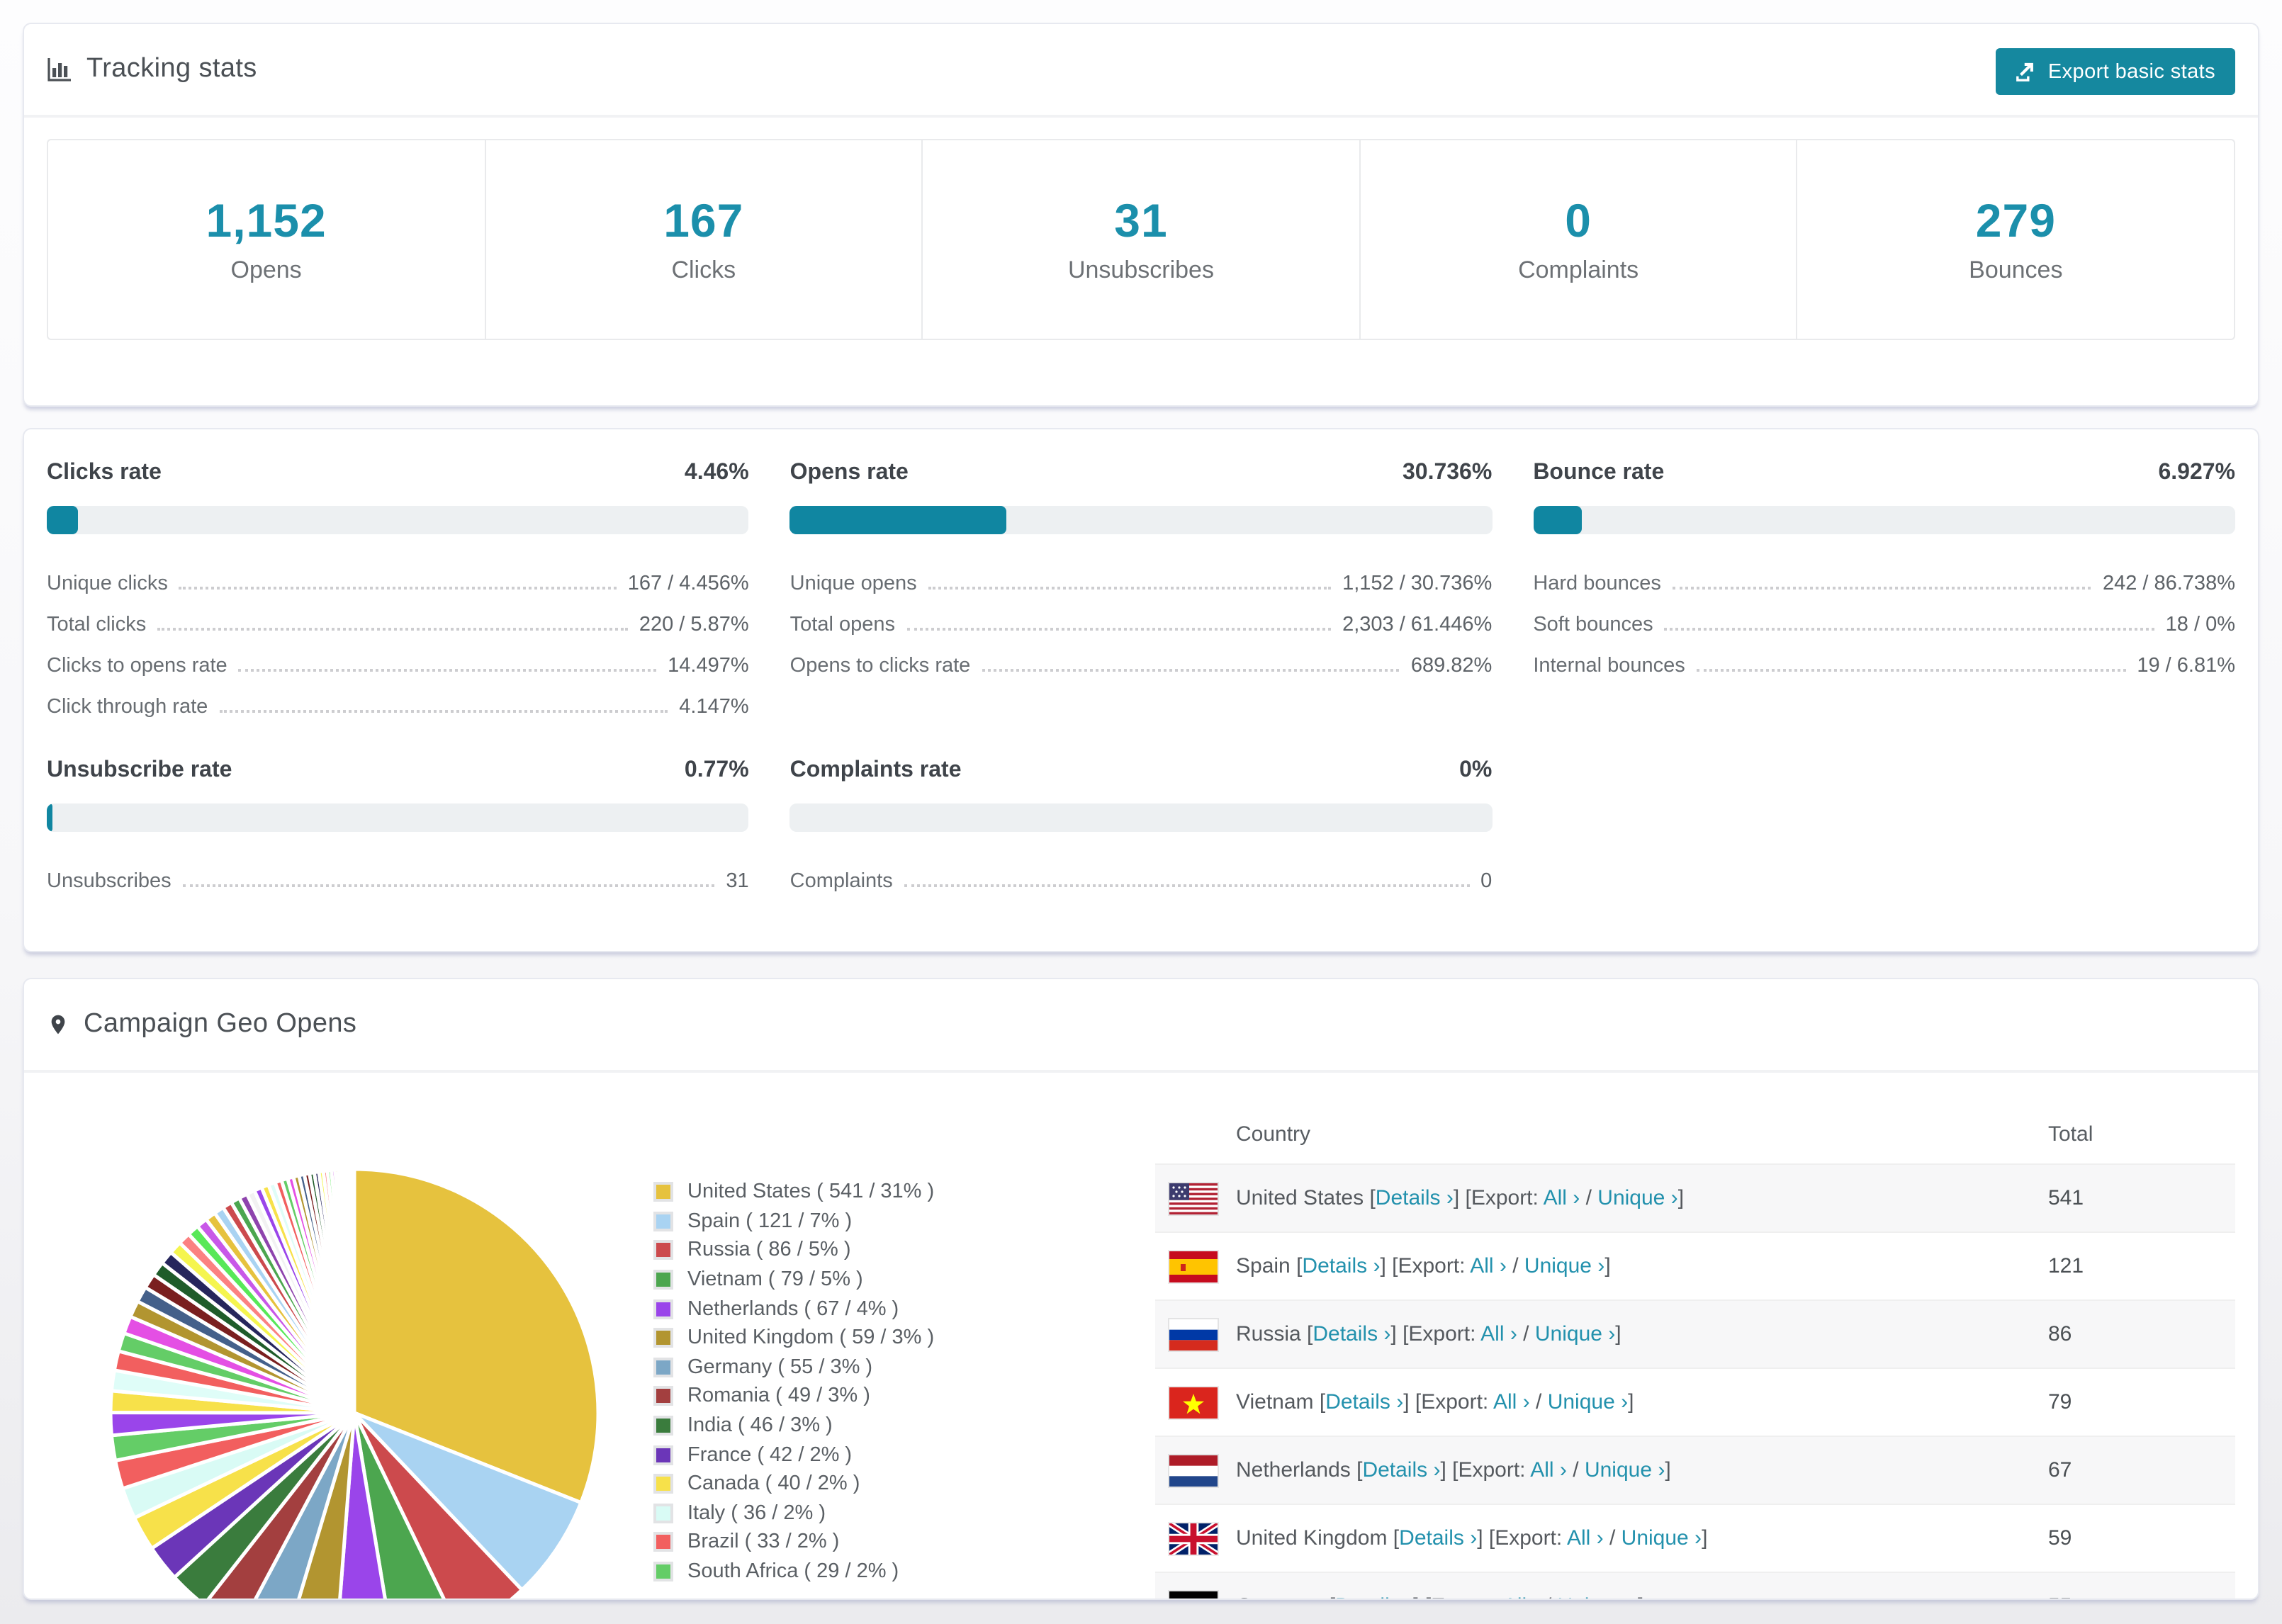 The width and height of the screenshot is (2282, 1624). I want to click on summary-stat-label: Unsubscribes, so click(1140, 269).